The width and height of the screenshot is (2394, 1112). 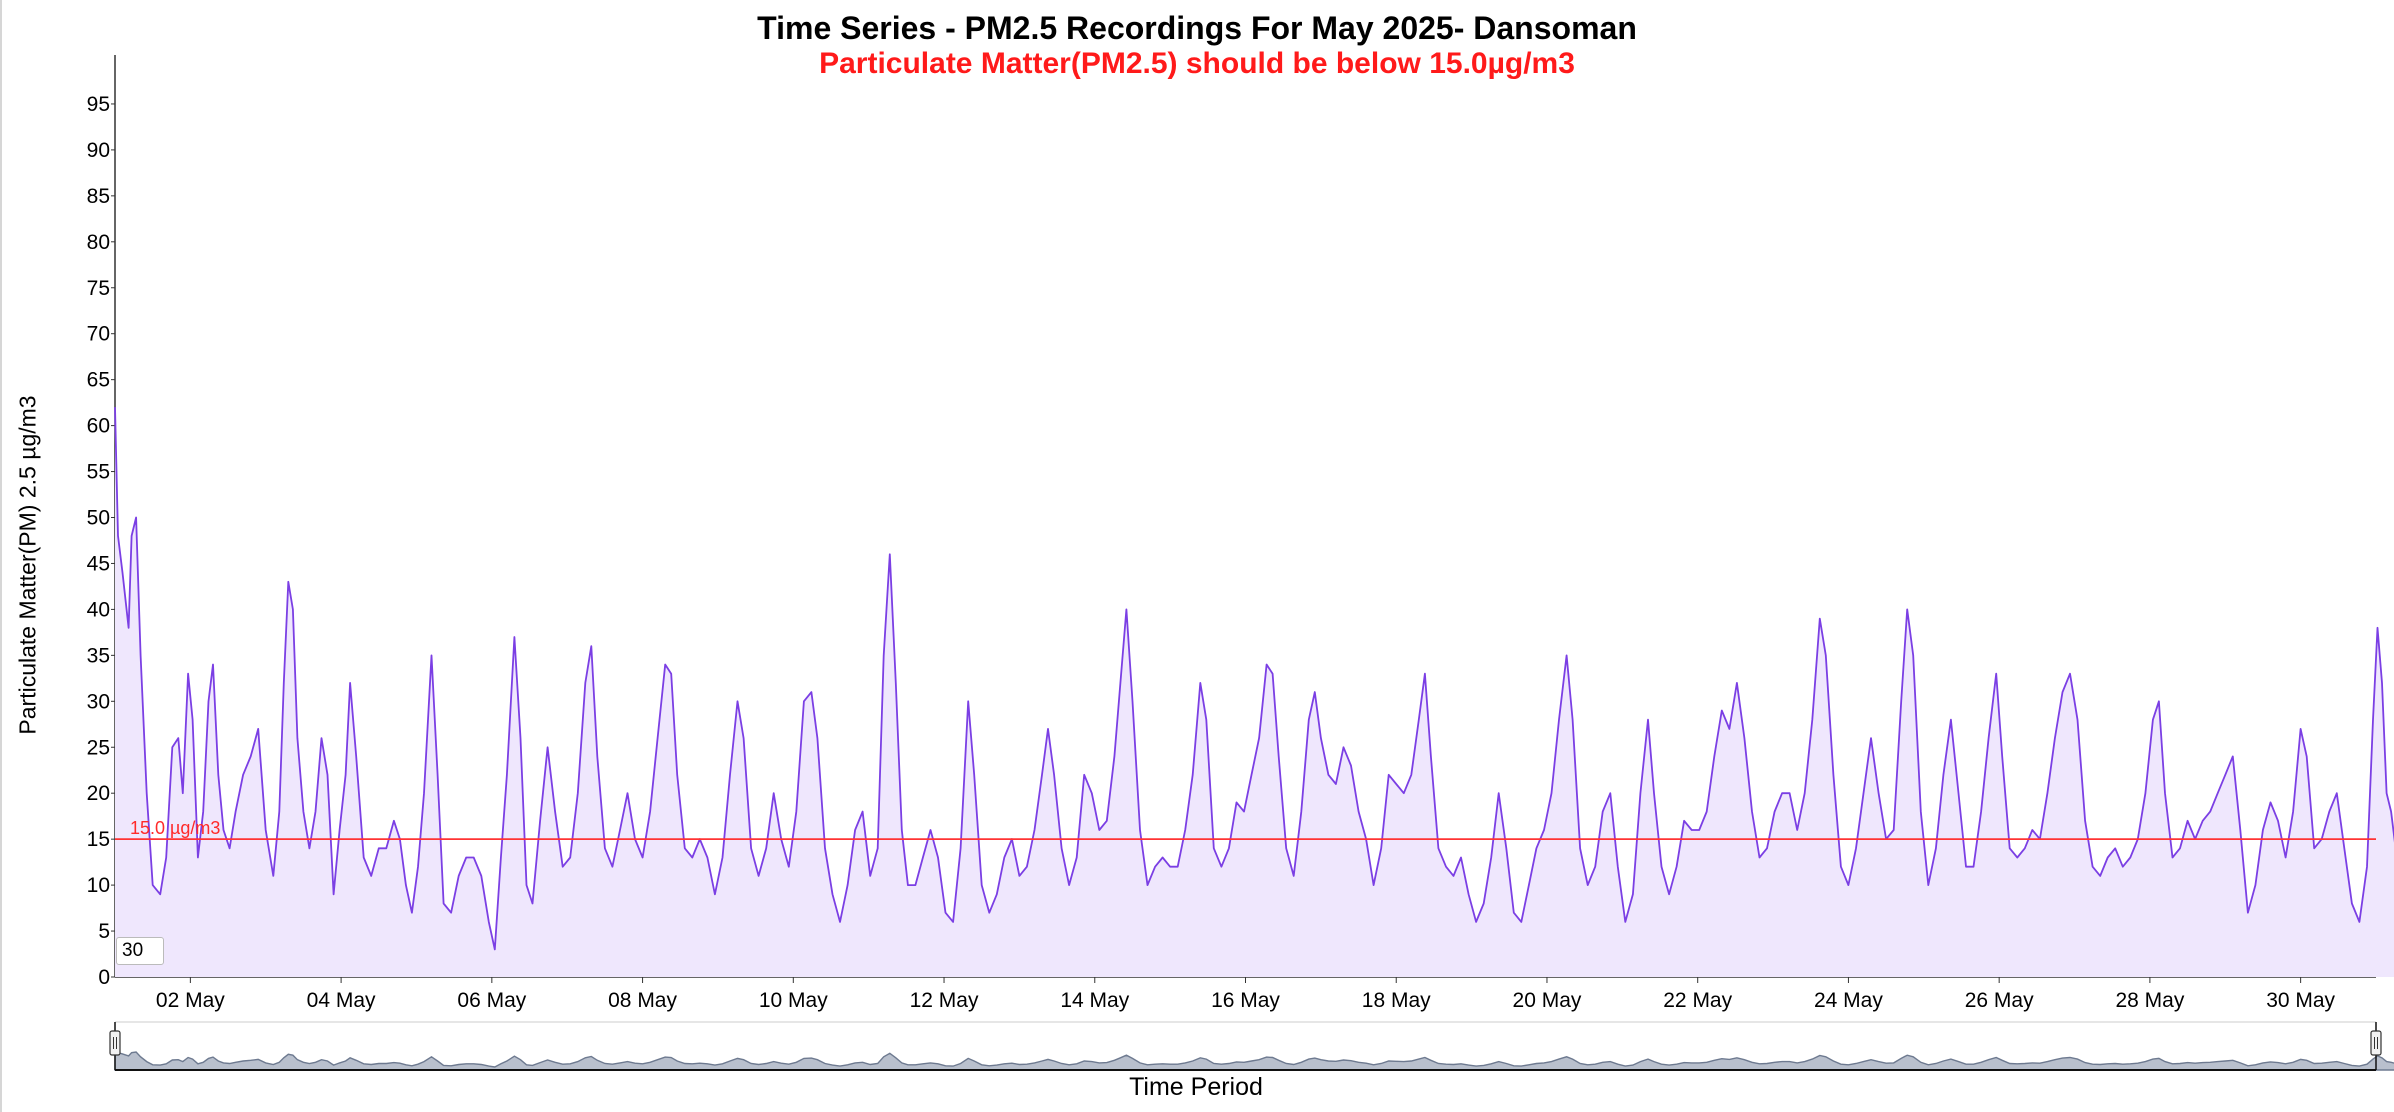 What do you see at coordinates (98, 793) in the screenshot?
I see `y-tick-label: 20` at bounding box center [98, 793].